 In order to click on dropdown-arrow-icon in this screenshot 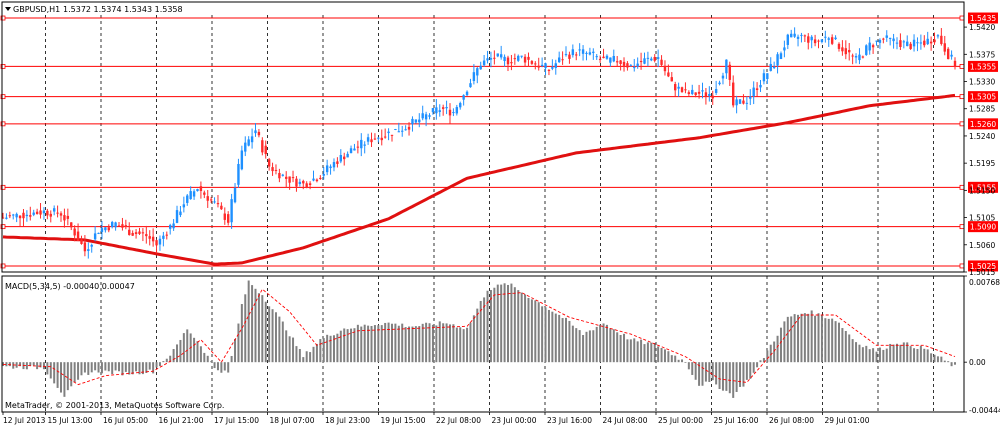, I will do `click(8, 9)`.